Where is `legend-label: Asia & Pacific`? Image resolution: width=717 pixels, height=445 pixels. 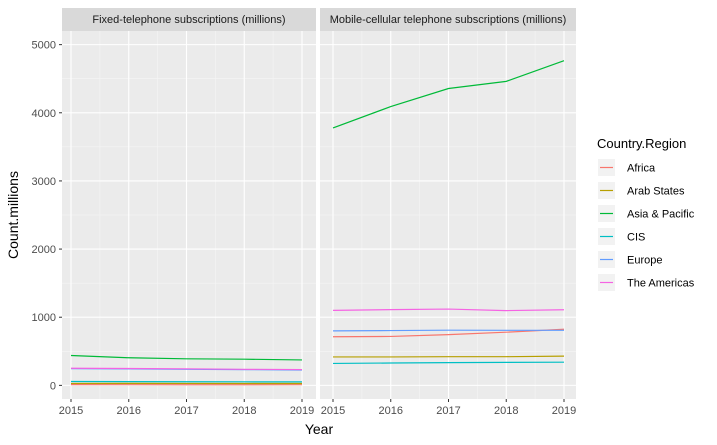 legend-label: Asia & Pacific is located at coordinates (661, 215).